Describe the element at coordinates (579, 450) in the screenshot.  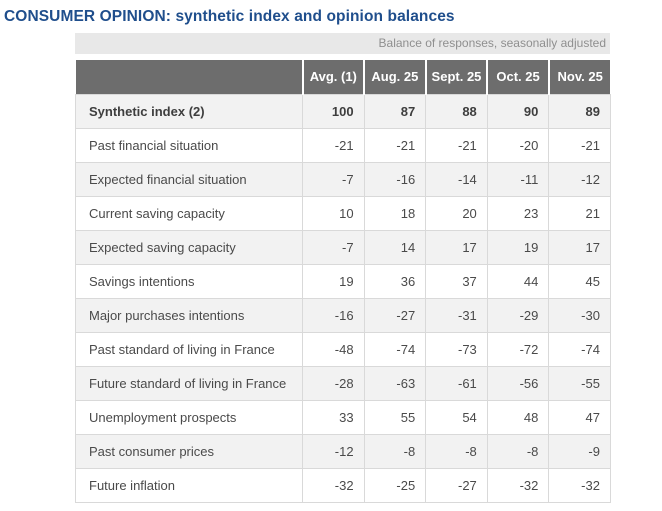
I see `row-value: -9` at that location.